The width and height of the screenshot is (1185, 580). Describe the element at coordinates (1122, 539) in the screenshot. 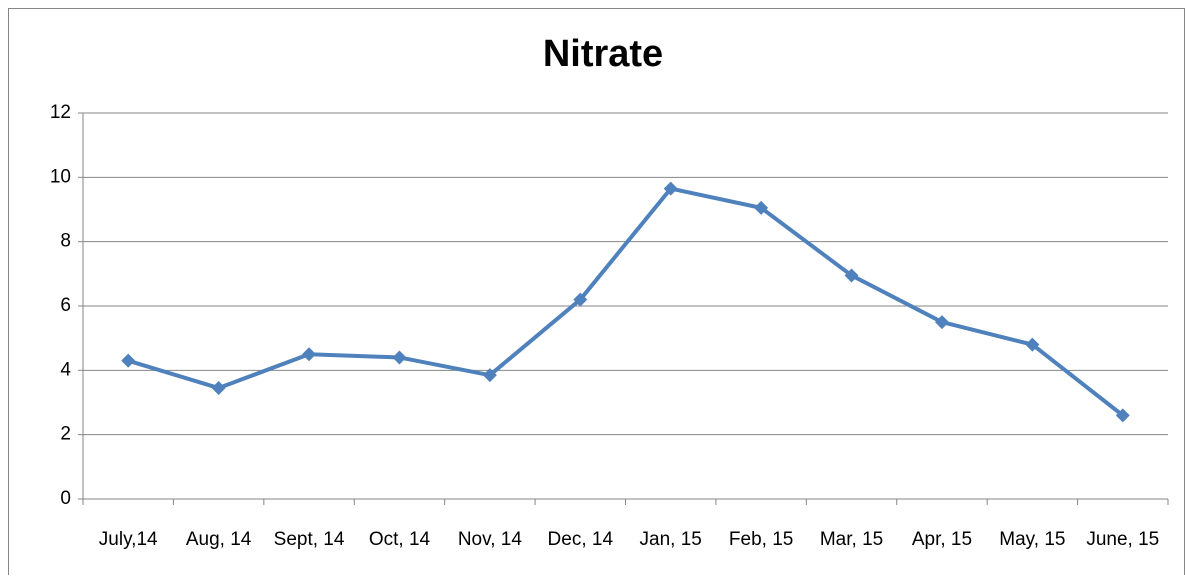

I see `x-tick-label: June, 15` at that location.